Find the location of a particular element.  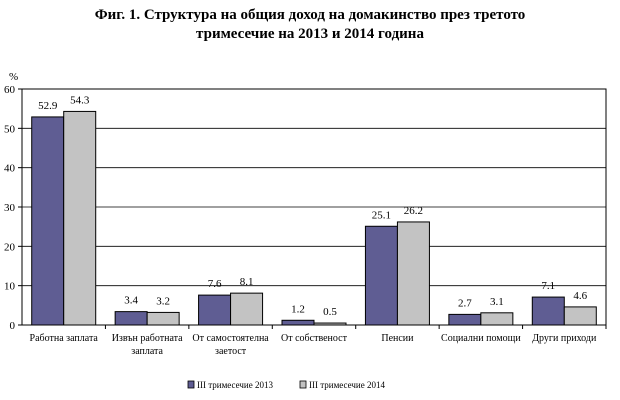

y-tick-labels: 0 10 20 30 40 50 60 is located at coordinates (10, 208).